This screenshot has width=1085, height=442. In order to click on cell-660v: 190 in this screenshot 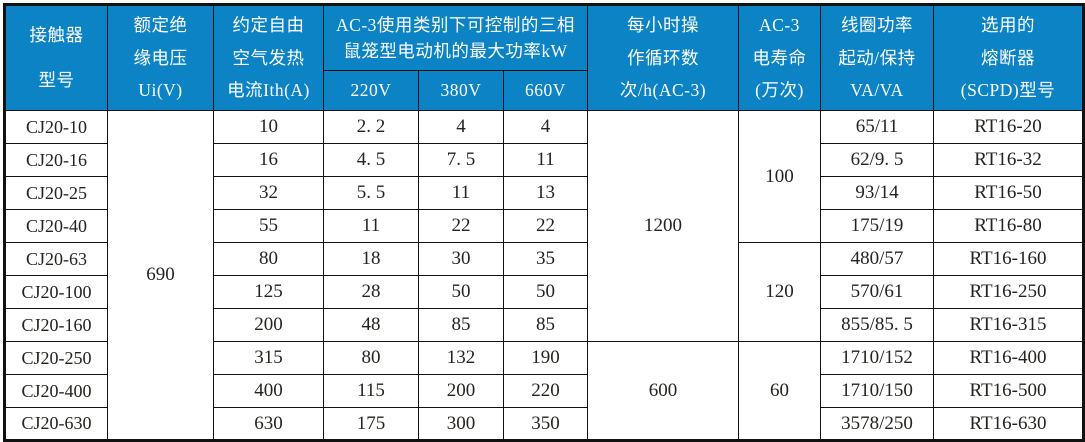, I will do `click(545, 358)`.